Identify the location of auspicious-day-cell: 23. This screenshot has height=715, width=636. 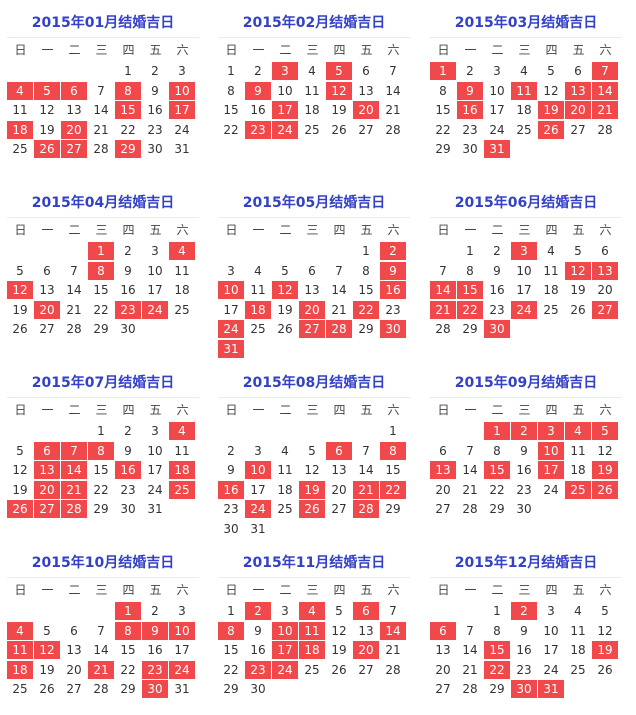
(128, 309).